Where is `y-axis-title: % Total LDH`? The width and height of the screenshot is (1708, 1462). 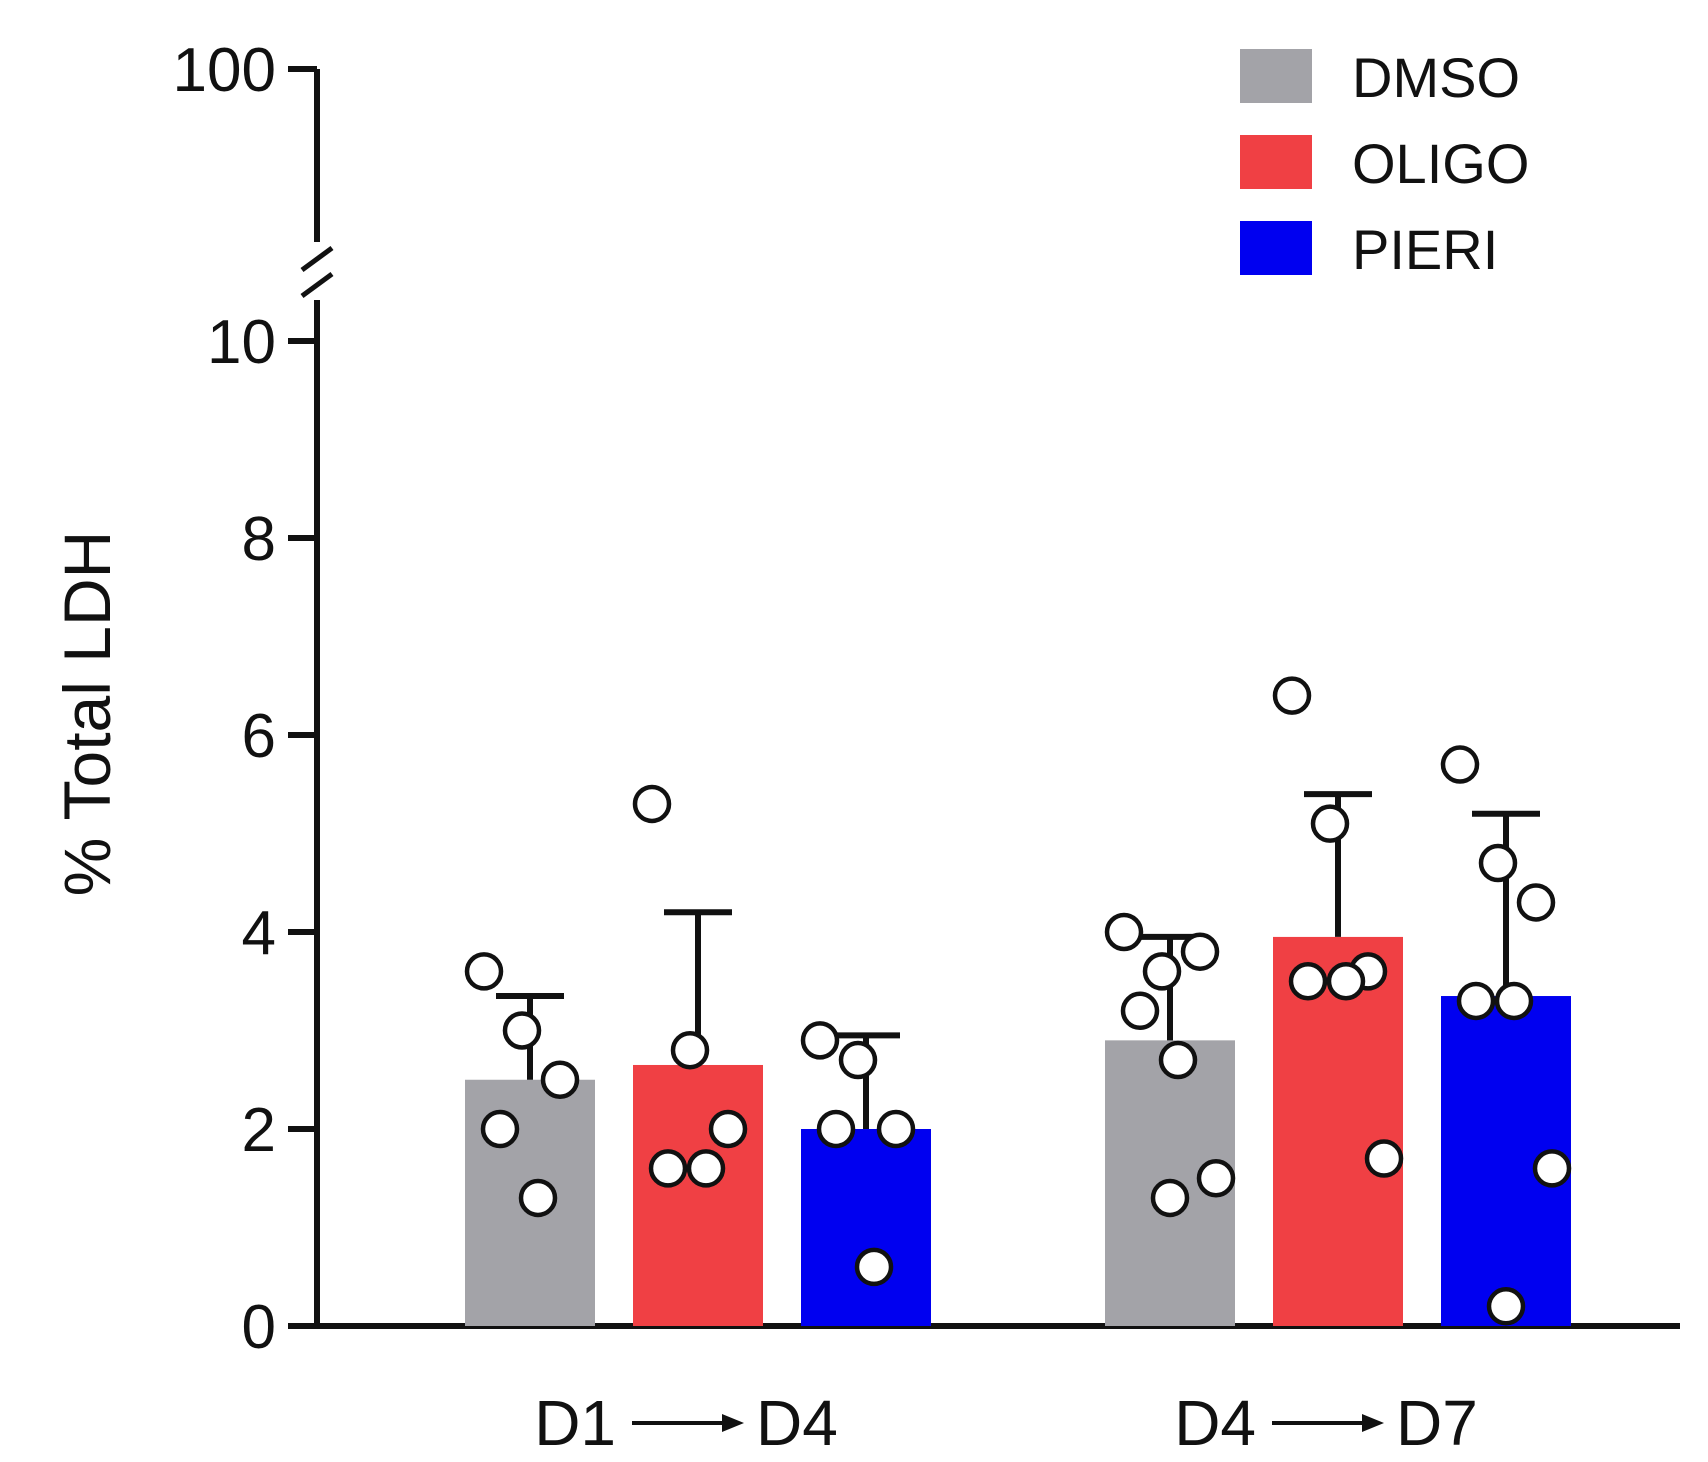
y-axis-title: % Total LDH is located at coordinates (87, 714).